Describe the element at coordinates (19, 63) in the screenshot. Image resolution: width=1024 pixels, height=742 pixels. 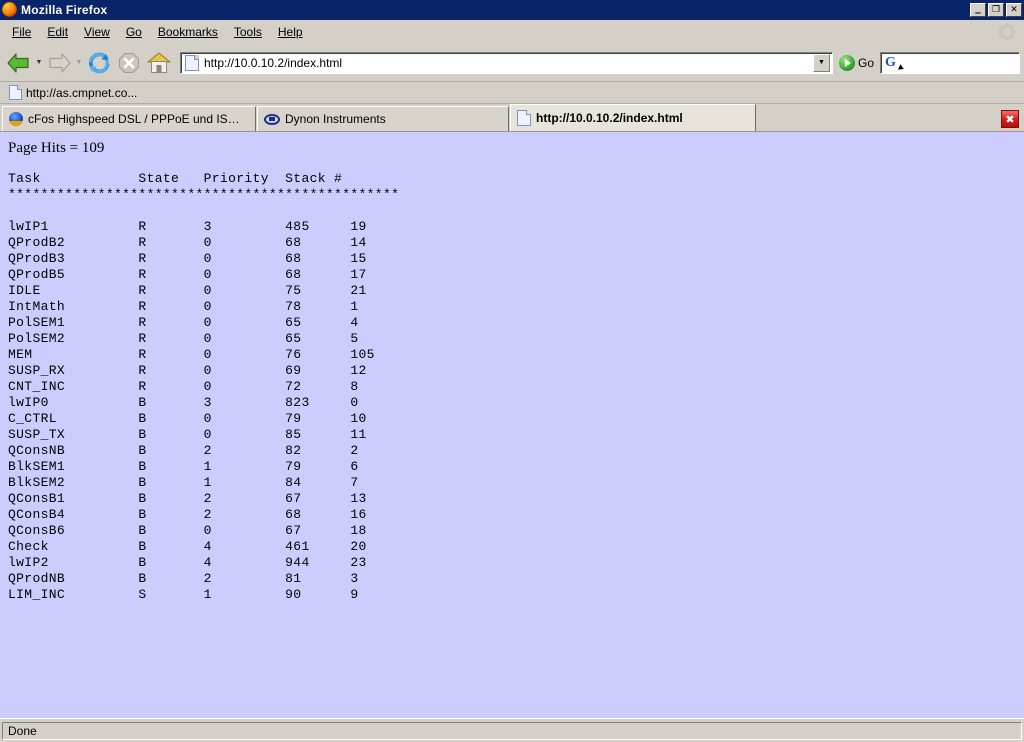
I see `back-button` at that location.